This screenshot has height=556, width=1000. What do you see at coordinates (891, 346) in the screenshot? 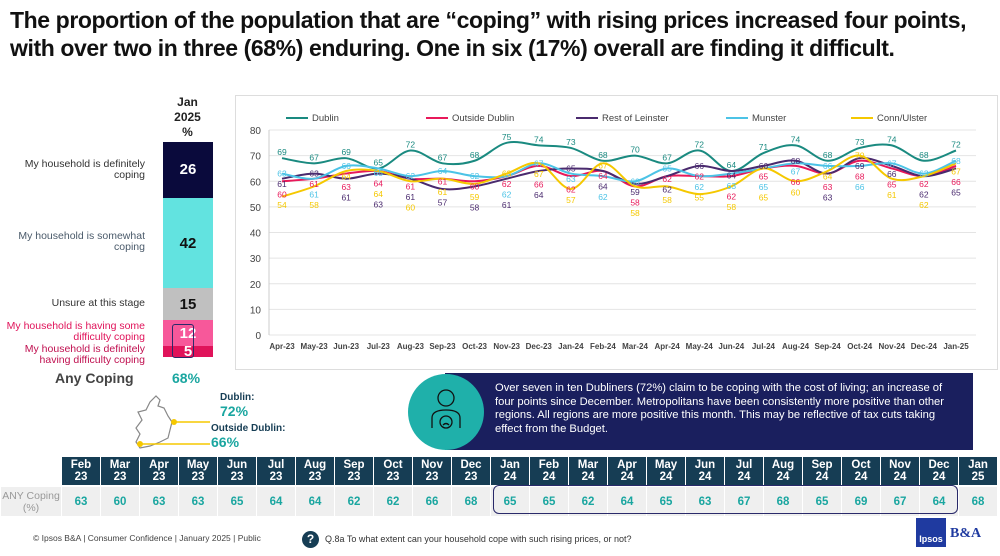
I see `x-tick-label: Nov-24` at bounding box center [891, 346].